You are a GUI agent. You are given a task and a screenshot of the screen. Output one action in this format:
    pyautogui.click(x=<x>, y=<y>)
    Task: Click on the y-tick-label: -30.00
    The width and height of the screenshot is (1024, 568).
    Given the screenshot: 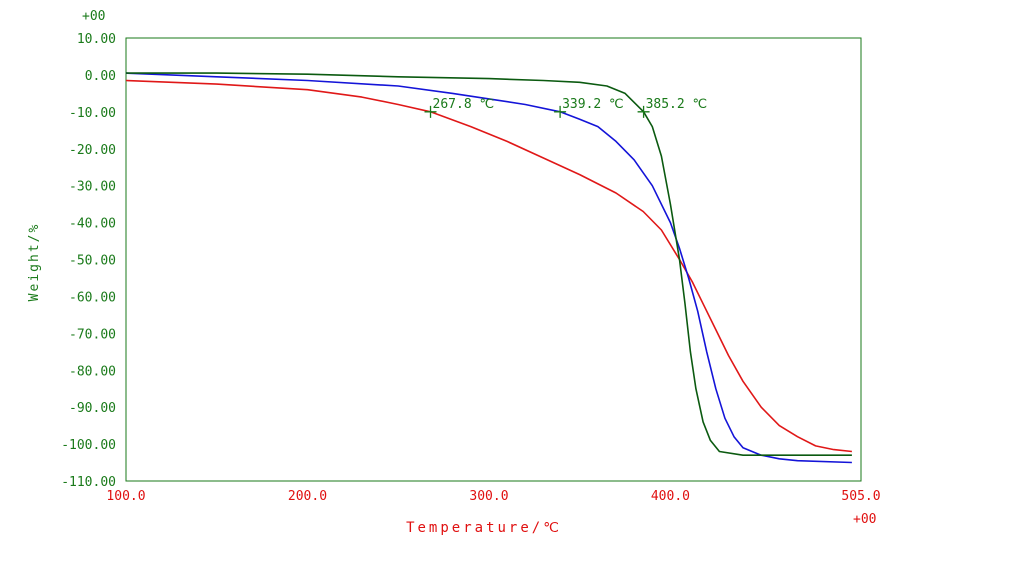 What is the action you would take?
    pyautogui.click(x=92, y=187)
    